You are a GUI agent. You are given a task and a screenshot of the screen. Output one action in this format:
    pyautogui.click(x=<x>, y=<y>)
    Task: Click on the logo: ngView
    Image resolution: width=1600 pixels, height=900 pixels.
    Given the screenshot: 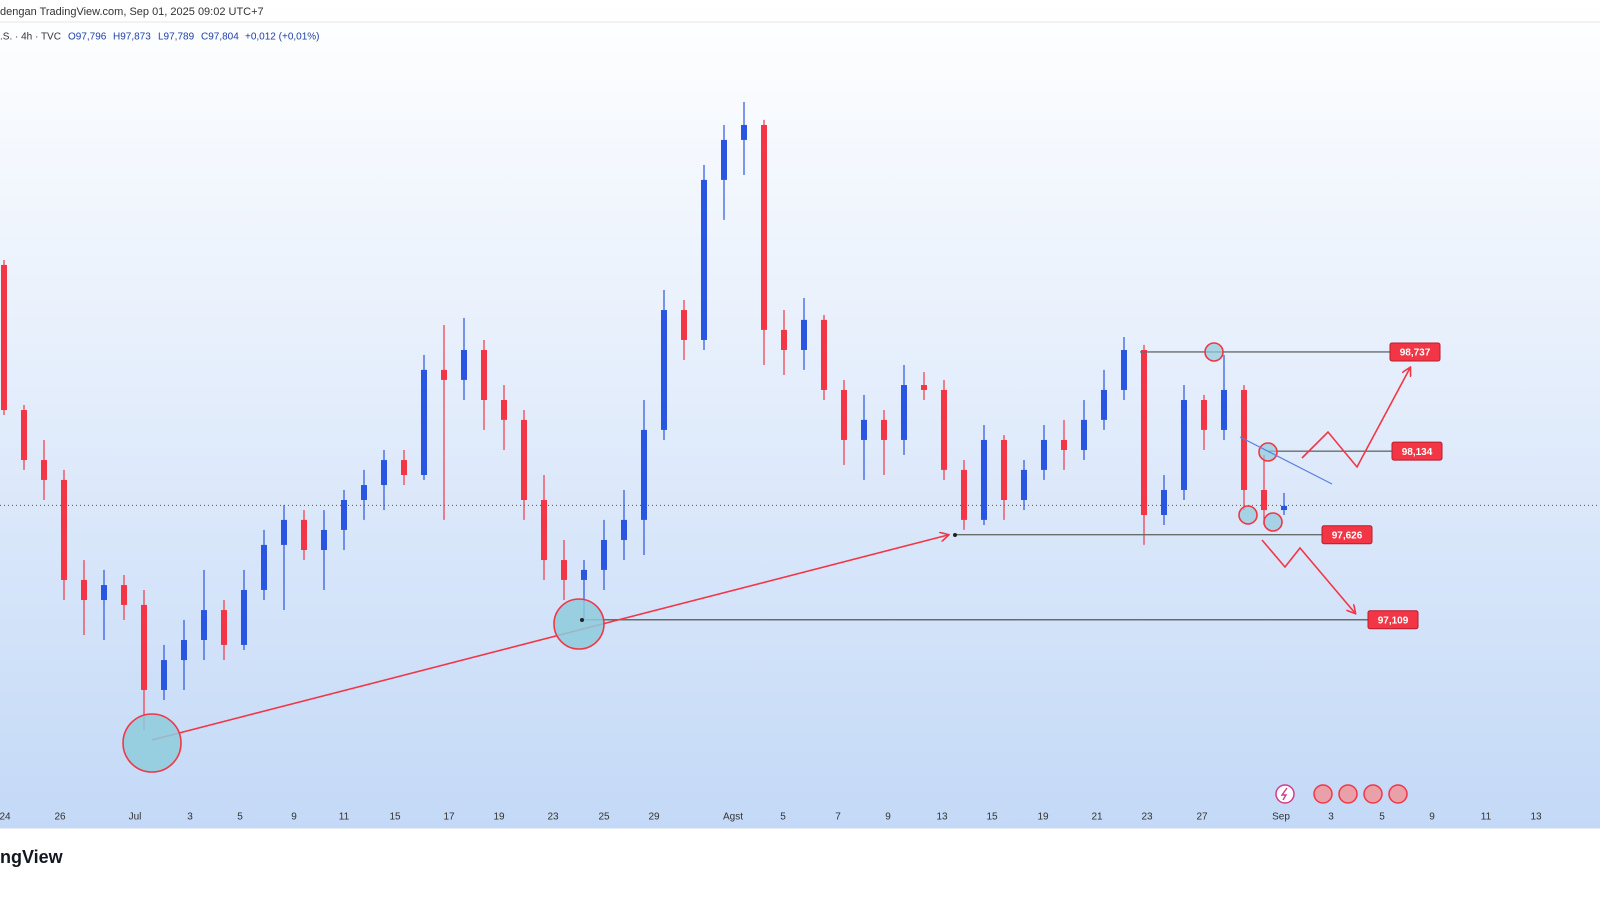 What is the action you would take?
    pyautogui.click(x=32, y=857)
    